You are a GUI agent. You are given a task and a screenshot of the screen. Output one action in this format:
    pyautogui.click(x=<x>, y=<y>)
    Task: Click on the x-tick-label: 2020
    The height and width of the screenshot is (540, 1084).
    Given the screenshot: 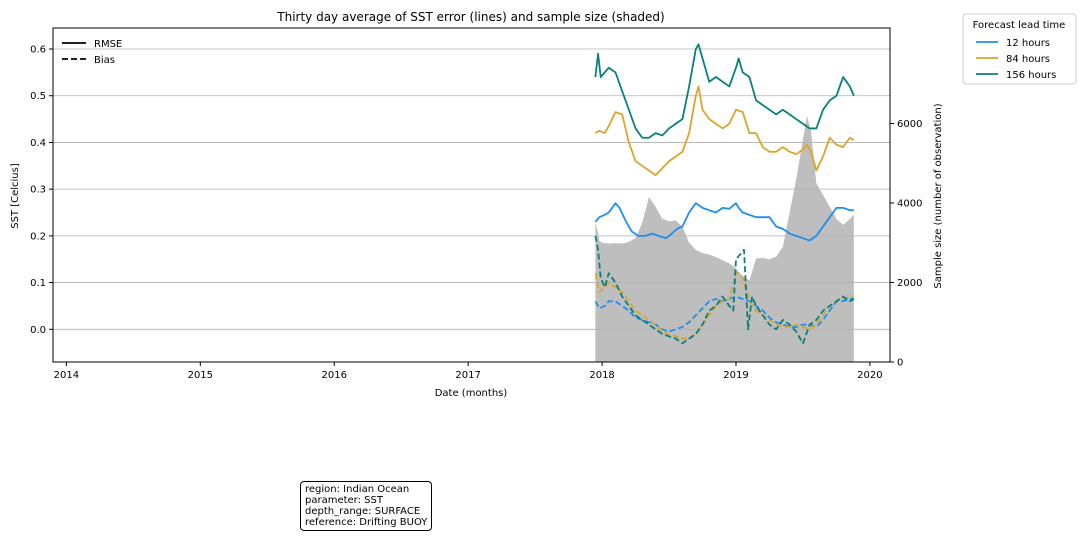 What is the action you would take?
    pyautogui.click(x=869, y=375)
    